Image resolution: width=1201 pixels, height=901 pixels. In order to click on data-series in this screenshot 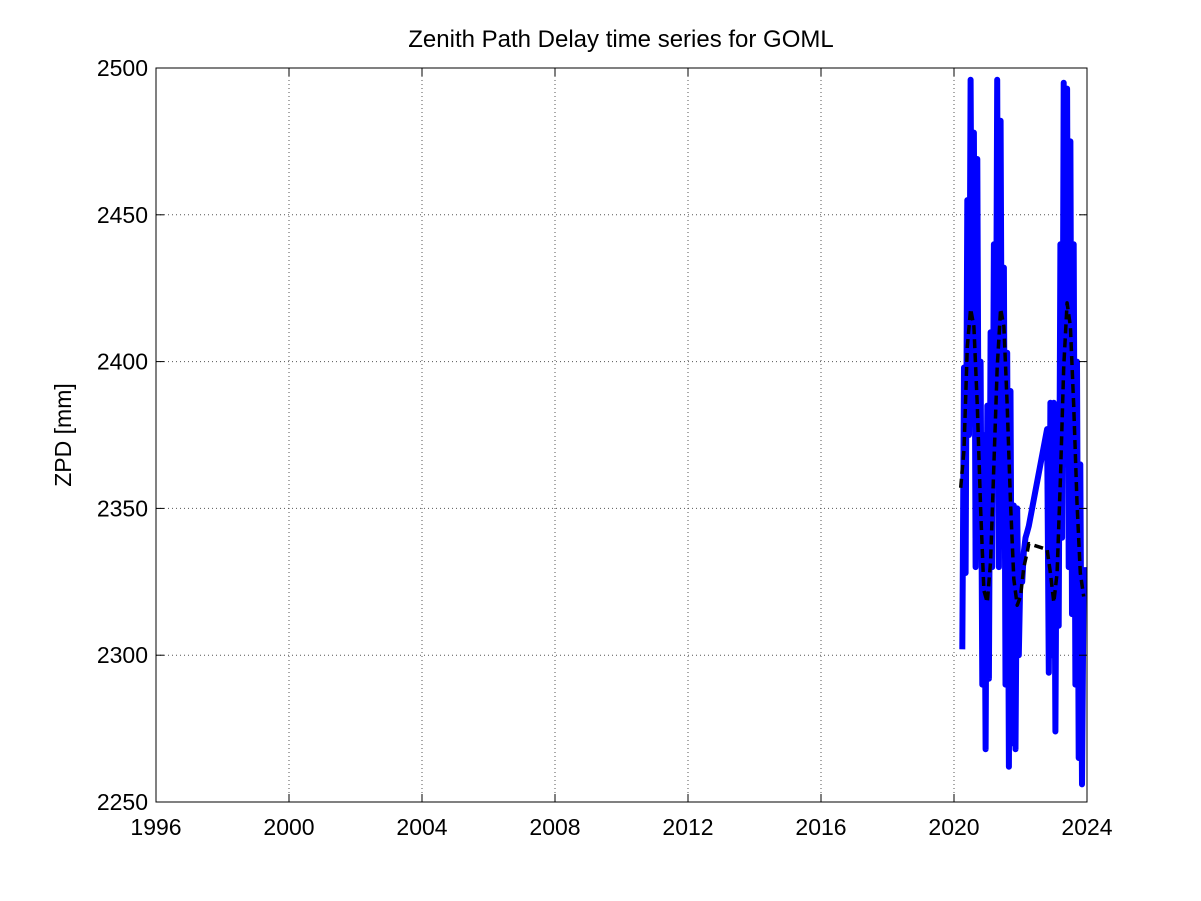, I will do `click(1022, 432)`.